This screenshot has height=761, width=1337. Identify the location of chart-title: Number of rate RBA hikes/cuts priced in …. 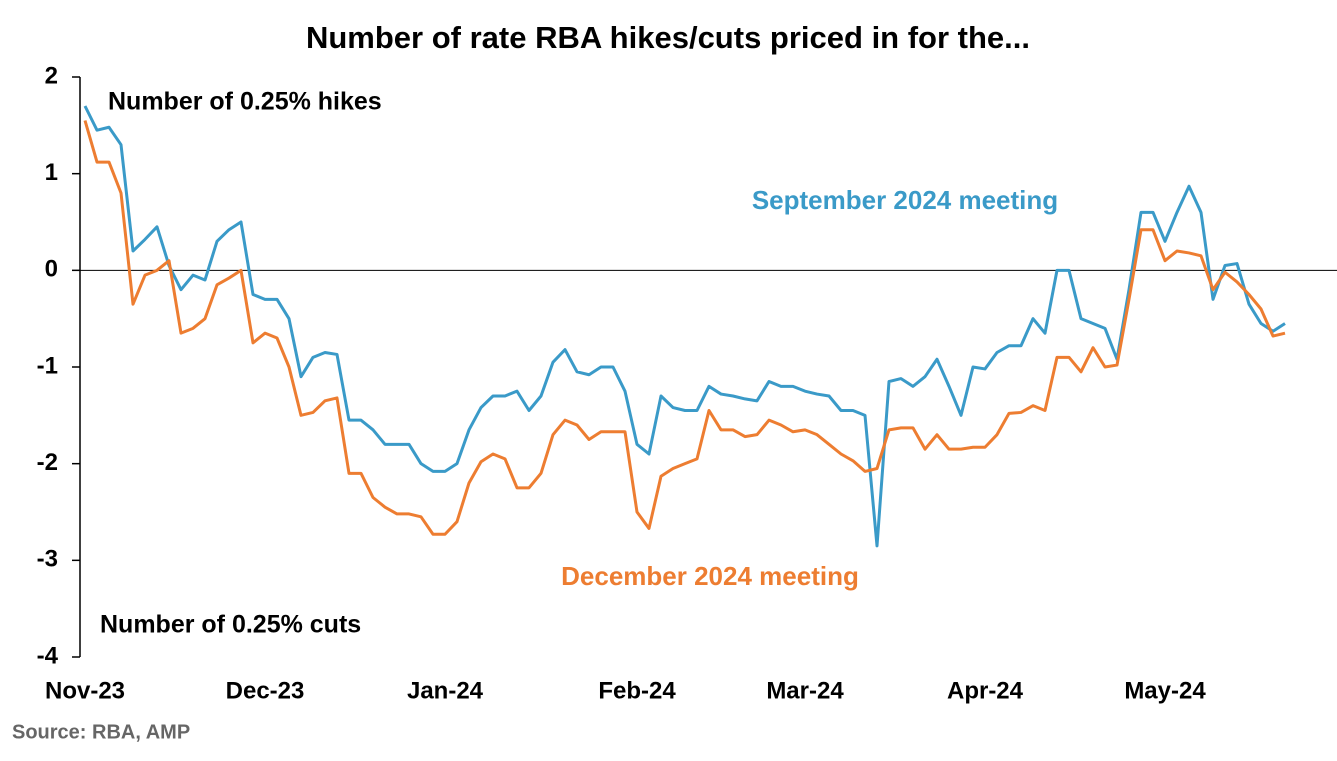
(668, 37).